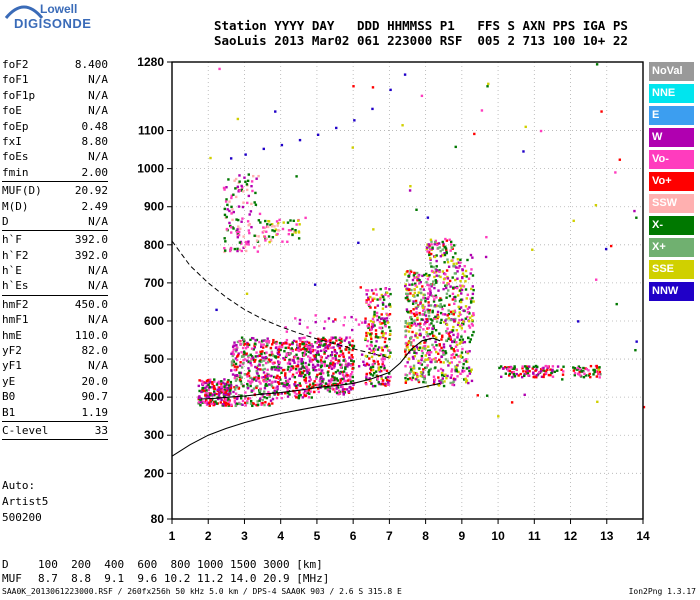  I want to click on param-value: N/A, so click(98, 111).